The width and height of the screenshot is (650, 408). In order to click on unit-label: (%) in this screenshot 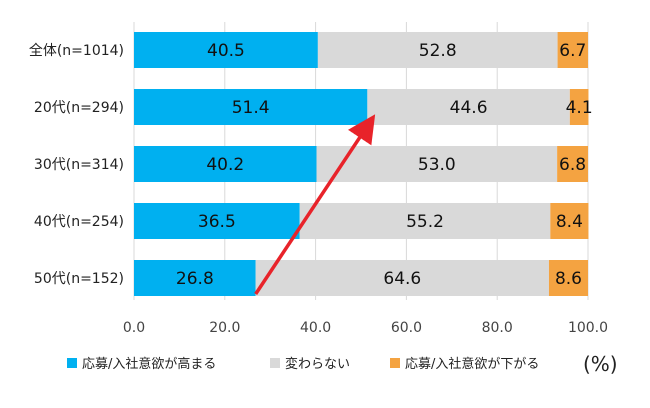, I will do `click(600, 364)`.